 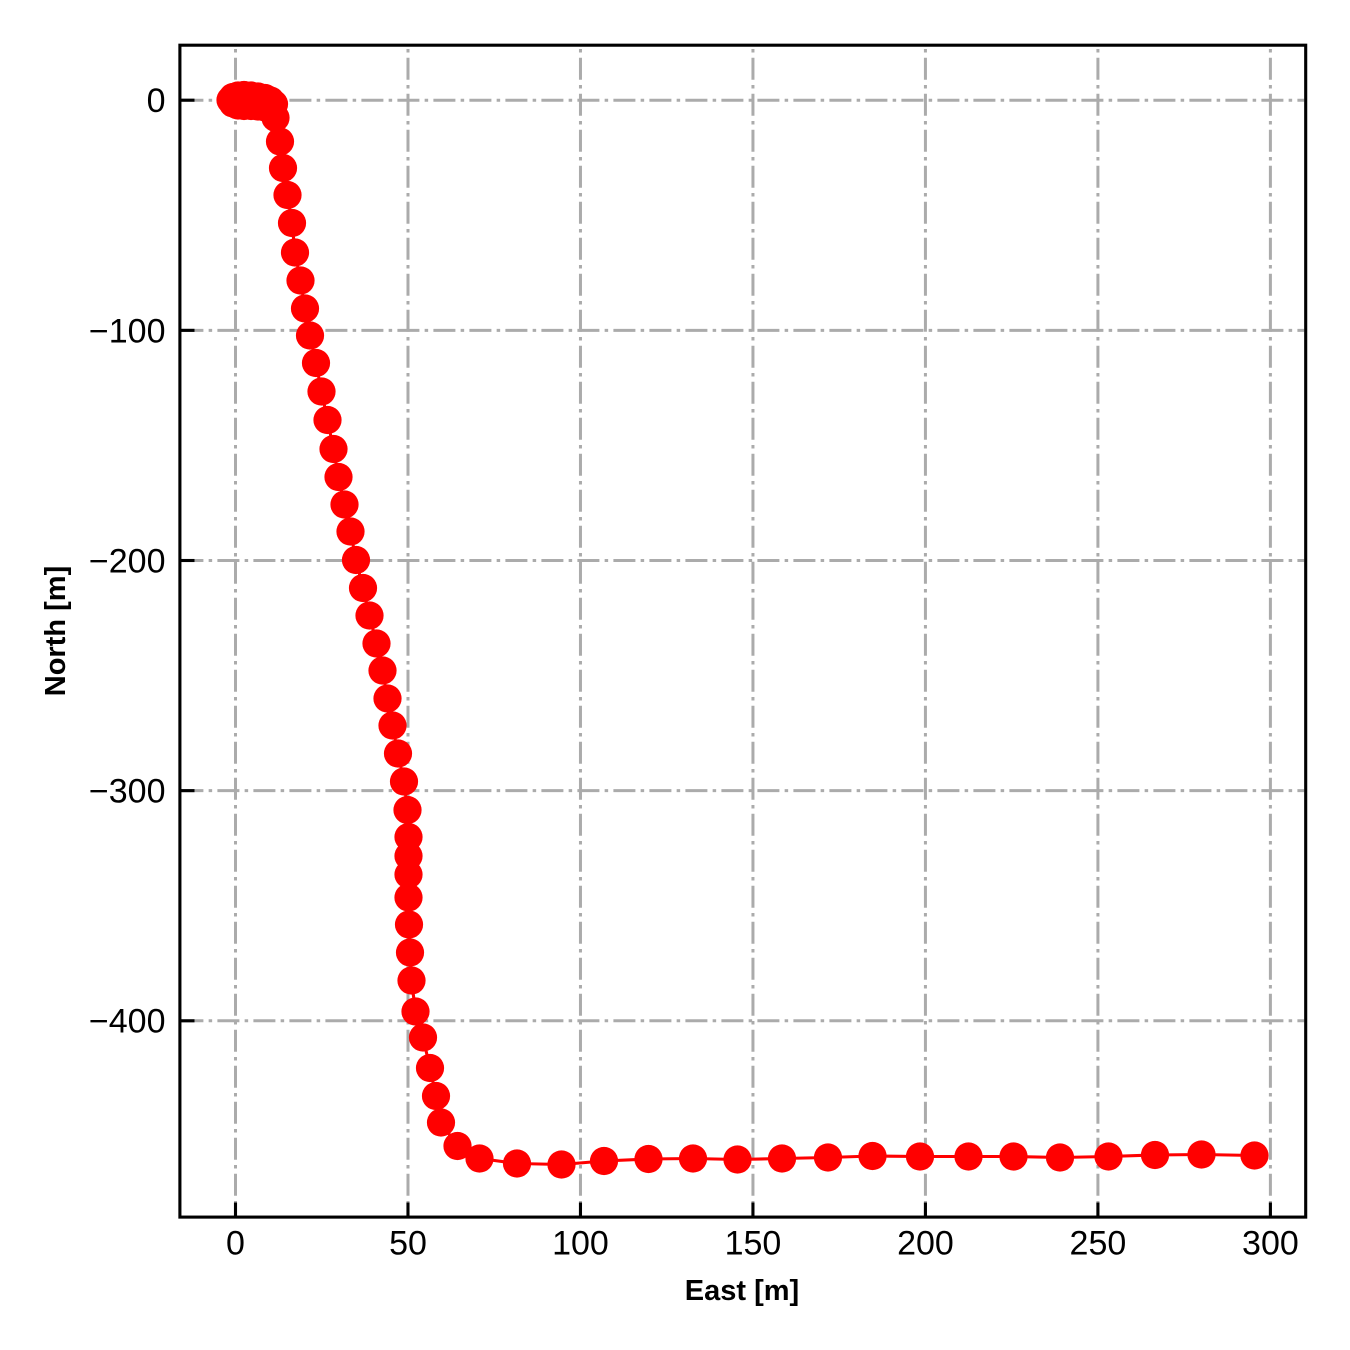 What do you see at coordinates (127, 1022) in the screenshot?
I see `svg-text: −400` at bounding box center [127, 1022].